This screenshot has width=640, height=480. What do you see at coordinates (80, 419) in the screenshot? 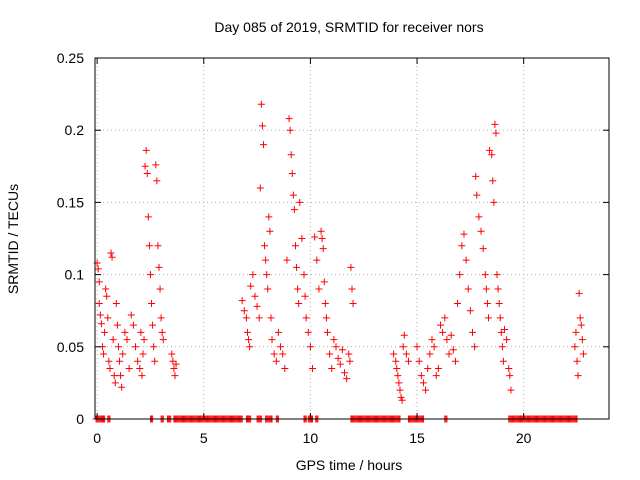
I see `y-tick-label: 0` at bounding box center [80, 419].